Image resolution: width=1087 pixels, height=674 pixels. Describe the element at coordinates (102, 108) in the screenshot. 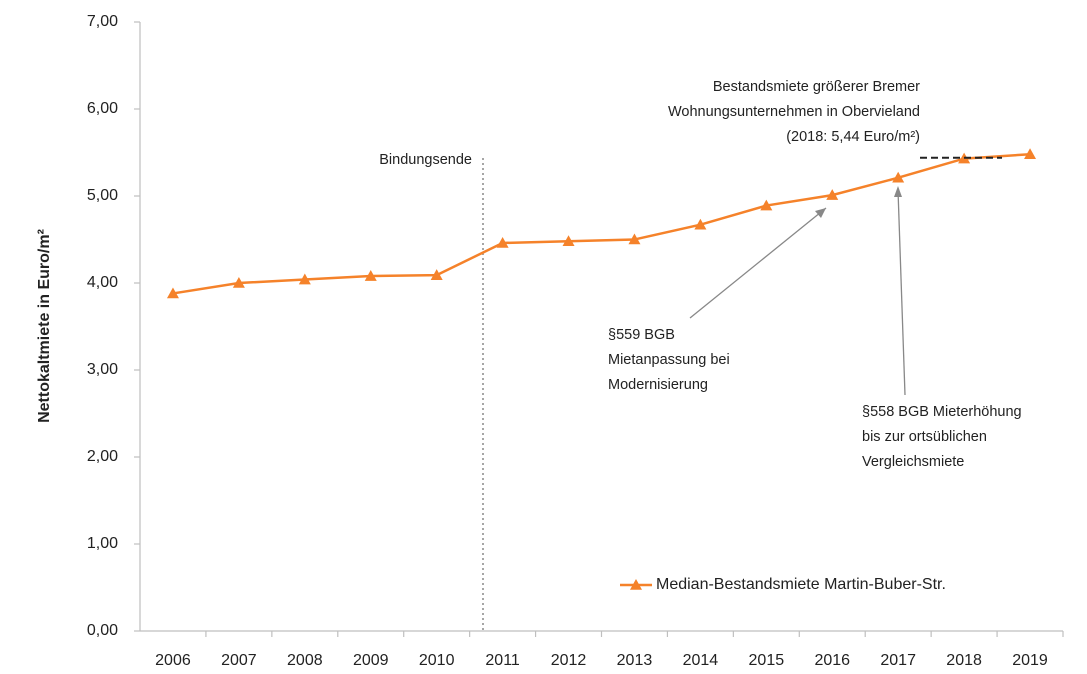

I see `y-tick-label: 6,00` at that location.